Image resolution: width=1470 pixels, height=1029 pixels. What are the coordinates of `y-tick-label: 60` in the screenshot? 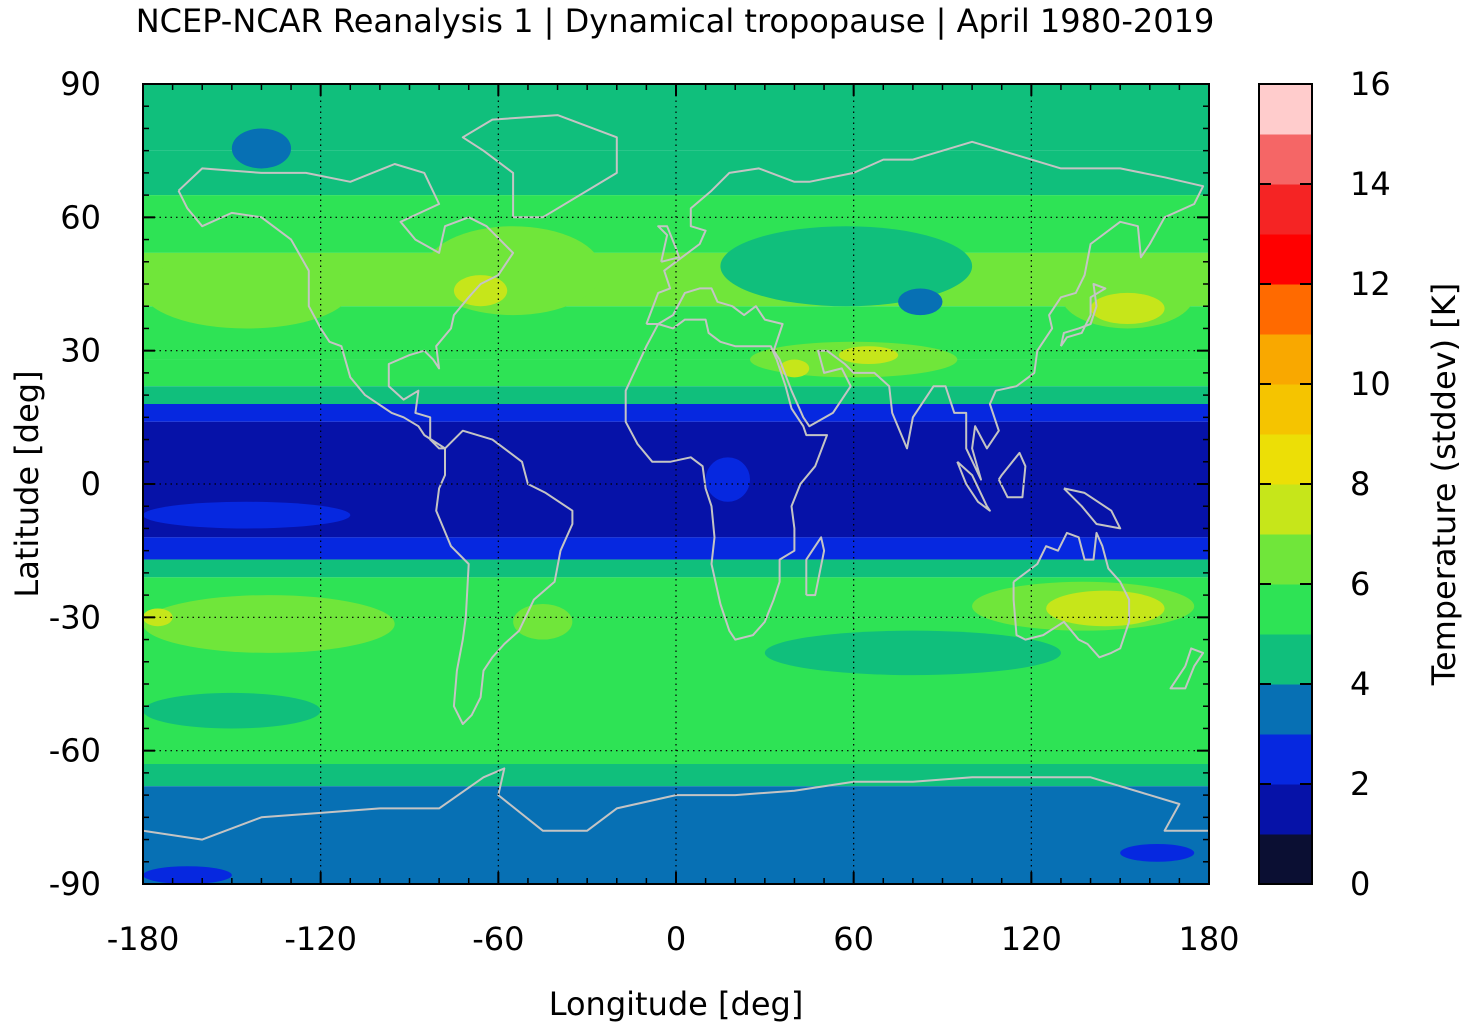 It's located at (80, 217).